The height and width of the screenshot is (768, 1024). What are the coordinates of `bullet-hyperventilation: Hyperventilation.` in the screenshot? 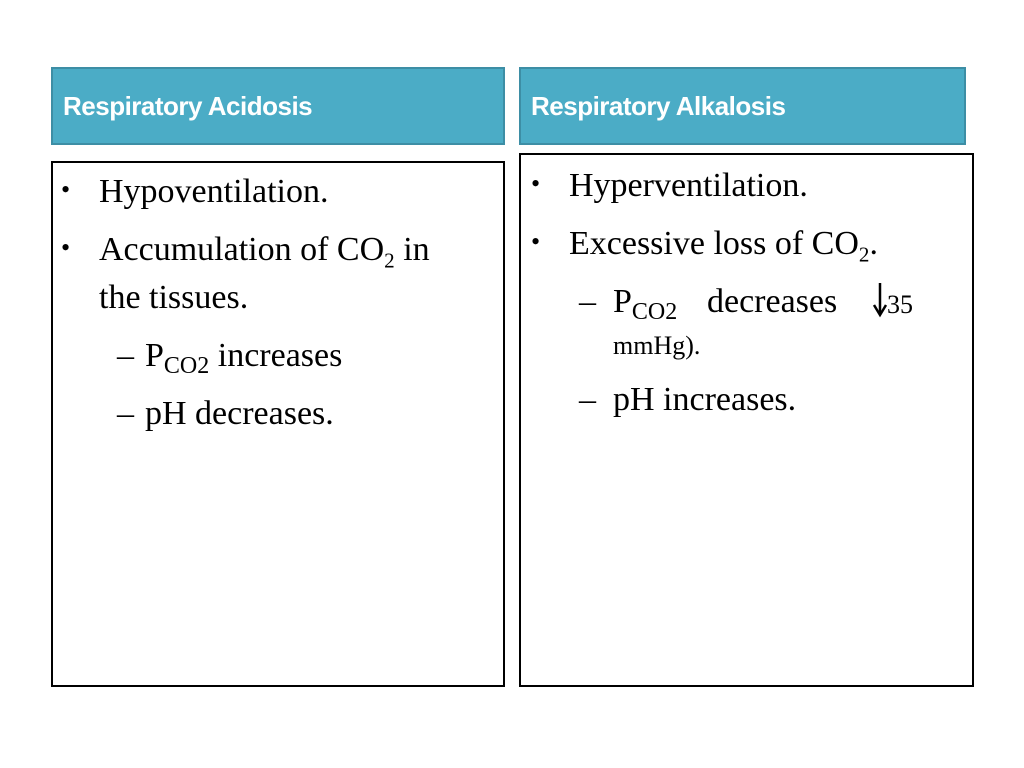 It's located at (688, 185).